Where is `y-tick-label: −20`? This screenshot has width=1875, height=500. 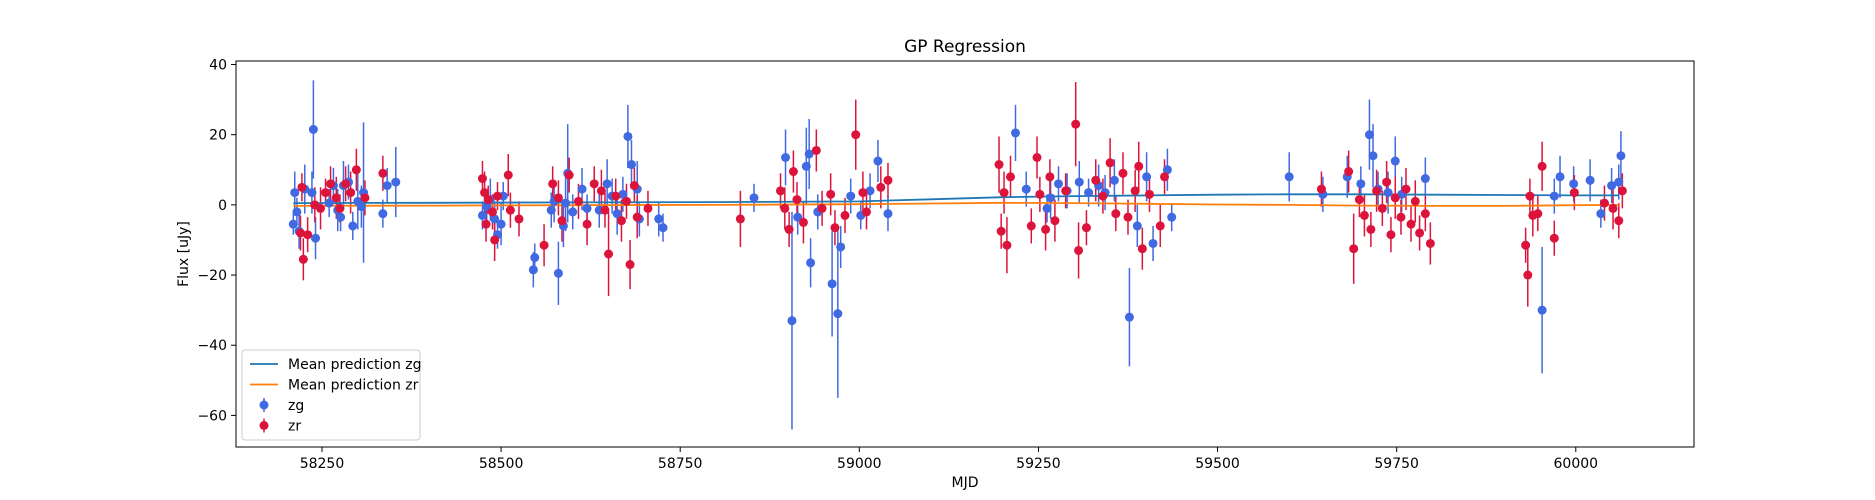 y-tick-label: −20 is located at coordinates (212, 276).